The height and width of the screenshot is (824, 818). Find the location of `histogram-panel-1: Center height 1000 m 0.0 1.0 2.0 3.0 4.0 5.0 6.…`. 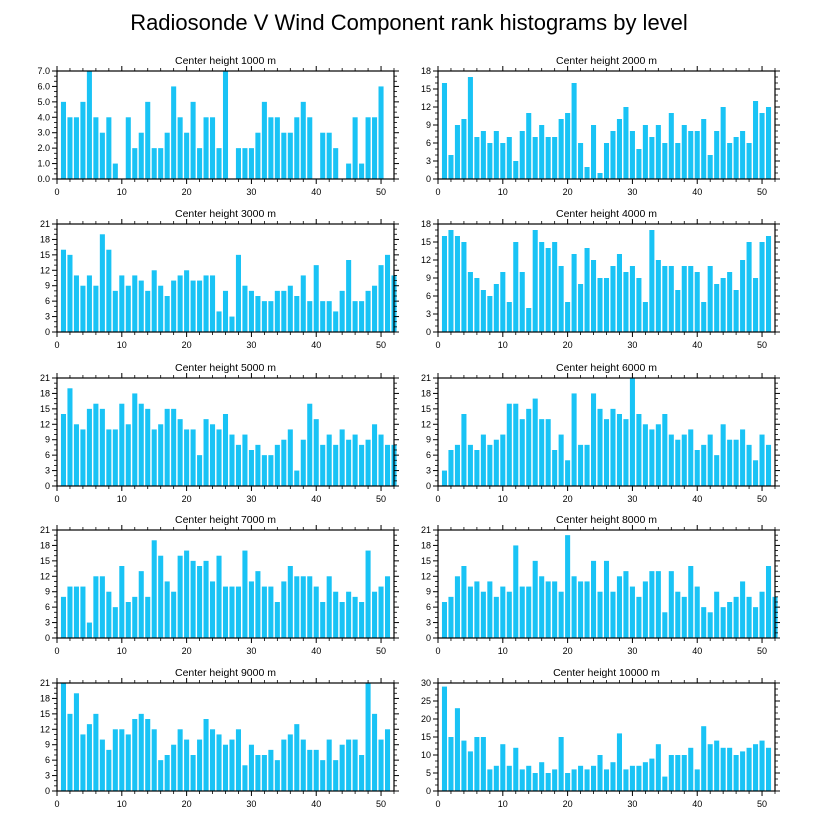

histogram-panel-1: Center height 1000 m 0.0 1.0 2.0 3.0 4.0 5.0 6.… is located at coordinates (218, 126).